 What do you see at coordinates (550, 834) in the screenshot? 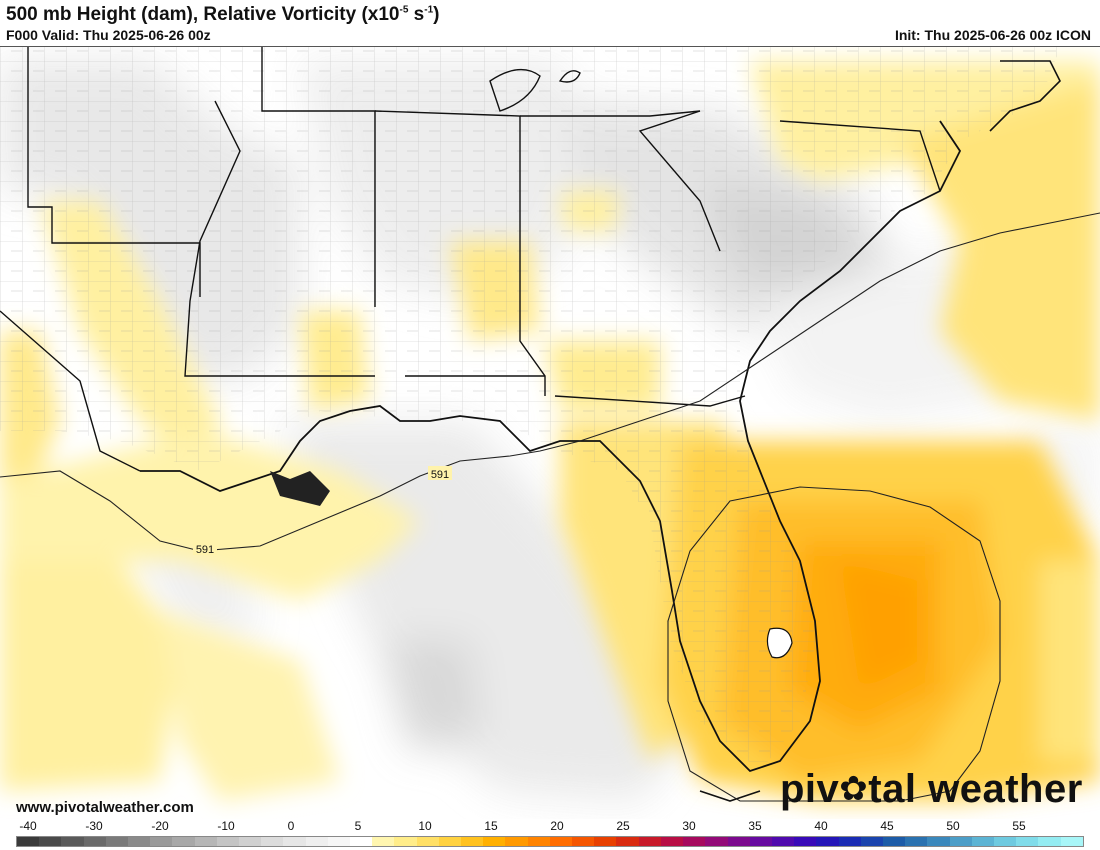
I see `colorbar-legend: -40 -30 -20 -10 0 5 10 15 20 25 30 35 40 45 50 55` at bounding box center [550, 834].